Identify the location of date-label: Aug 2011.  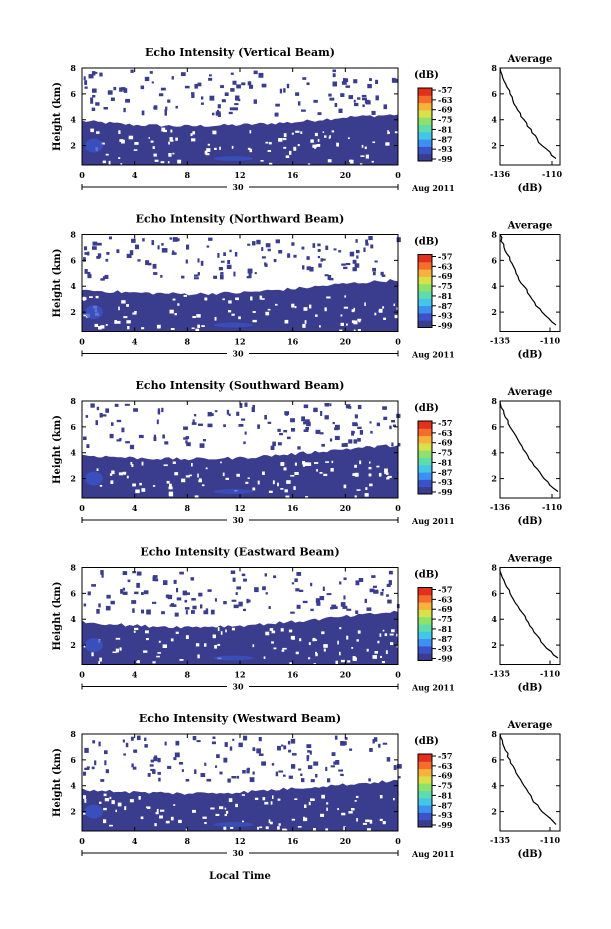
(433, 521).